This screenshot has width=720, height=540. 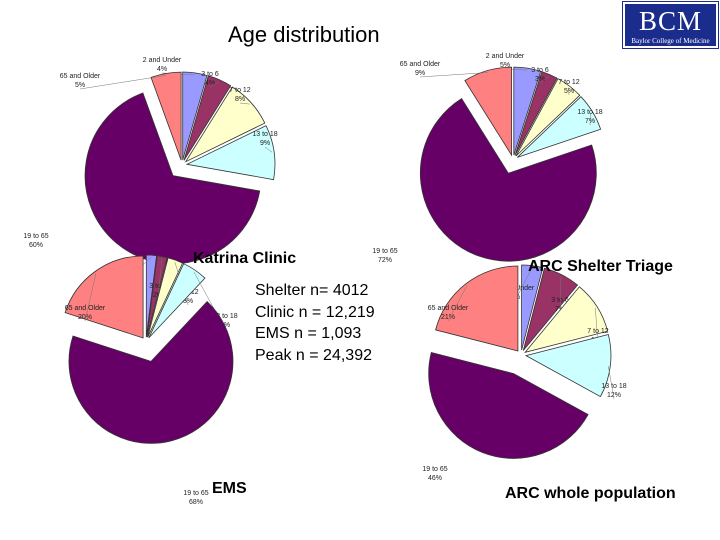 What do you see at coordinates (308, 333) in the screenshot?
I see `stat-ems: EMS n = 1,093` at bounding box center [308, 333].